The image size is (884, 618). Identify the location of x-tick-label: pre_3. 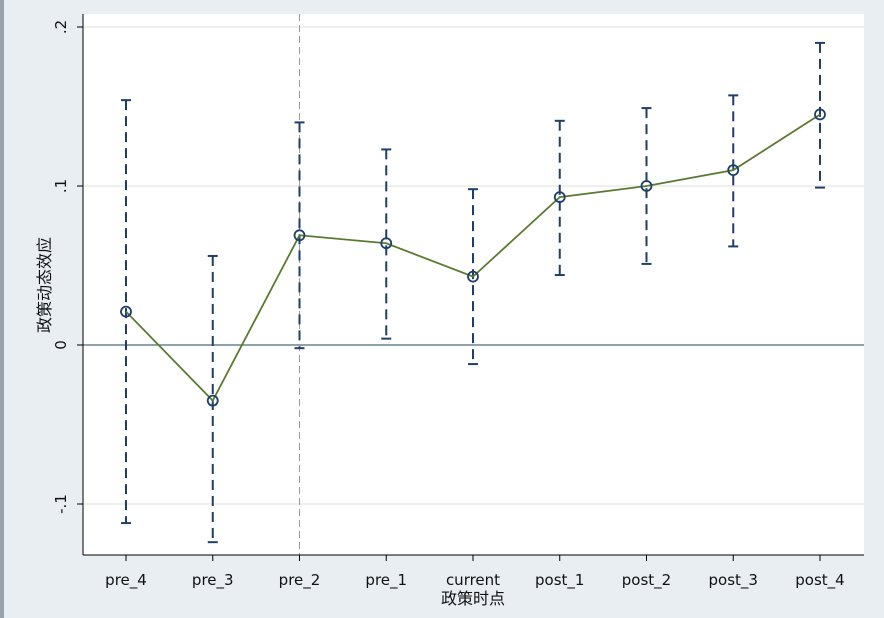
(213, 580).